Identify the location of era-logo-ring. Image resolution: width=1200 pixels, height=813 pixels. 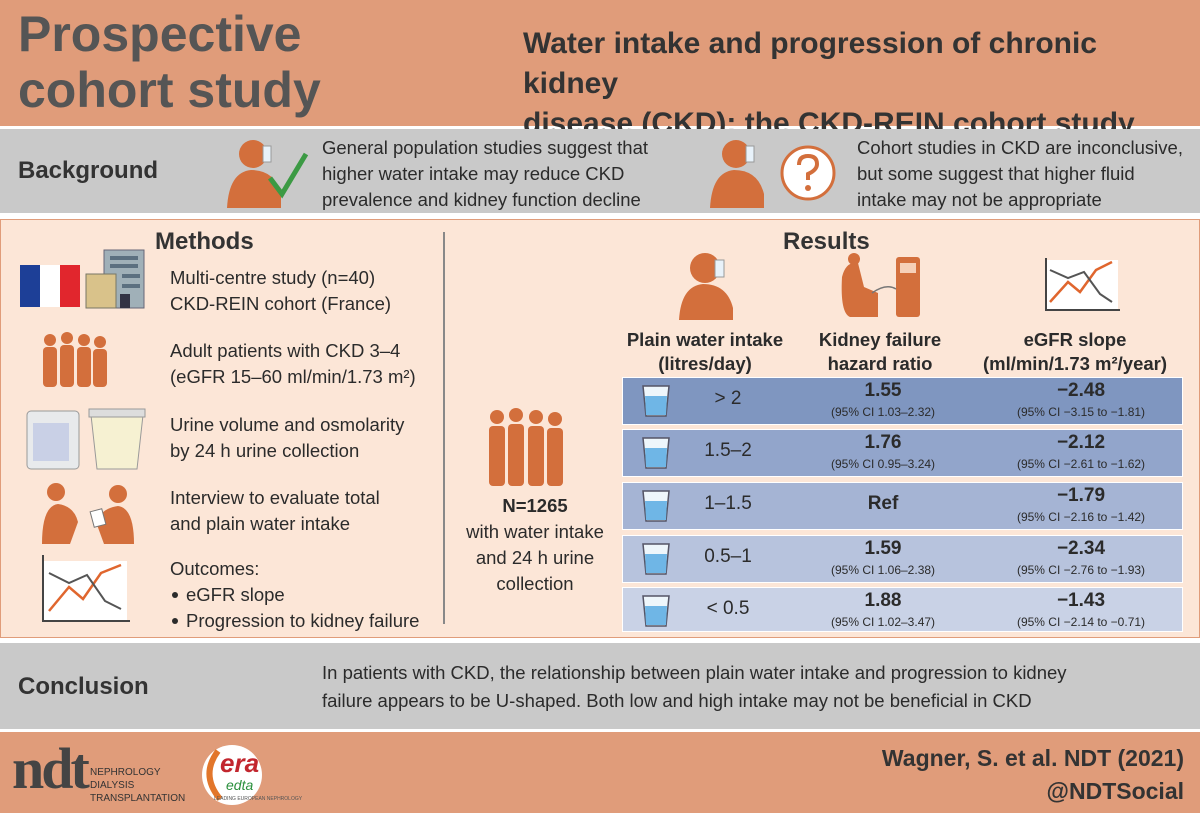
(232, 775).